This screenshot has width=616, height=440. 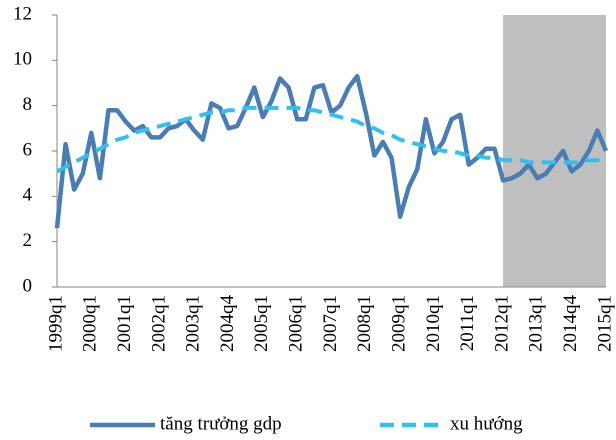 I want to click on x-tick-label: 2009q1, so click(x=398, y=323).